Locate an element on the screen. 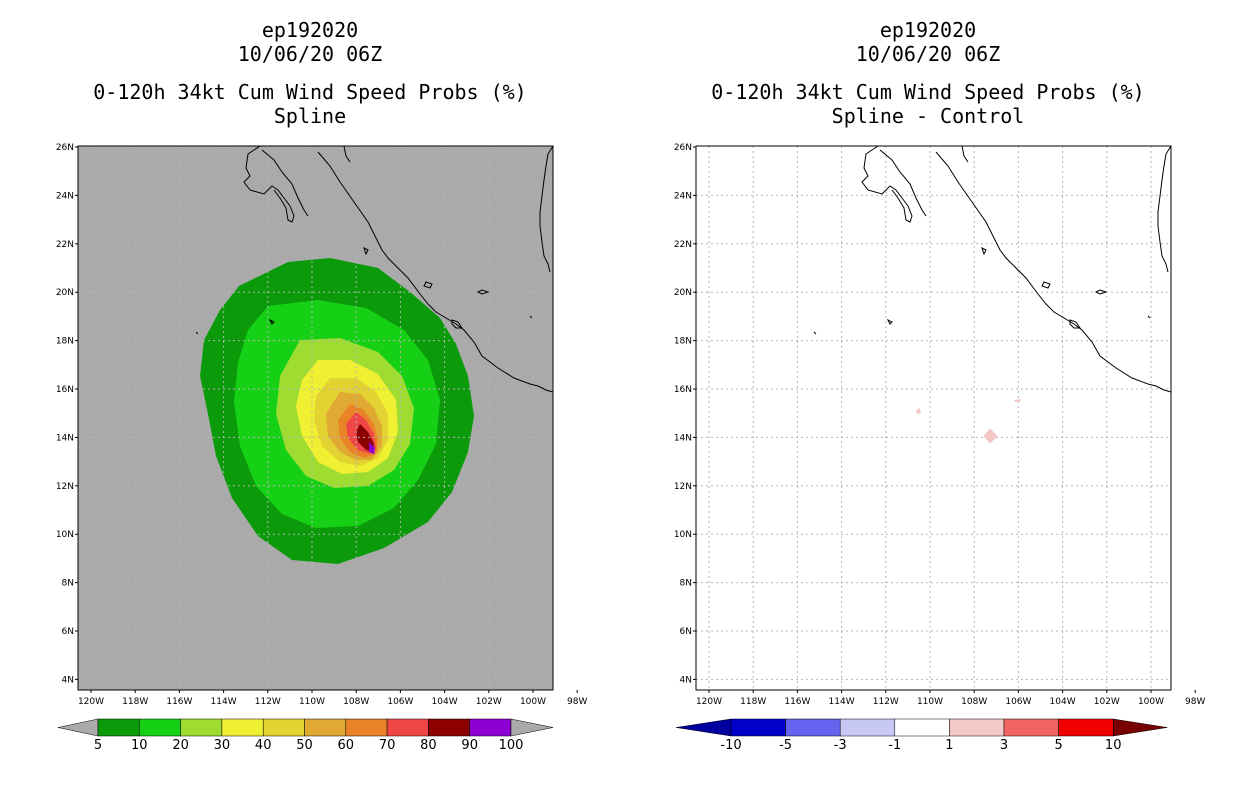  colorbar-label: 20 is located at coordinates (180, 745).